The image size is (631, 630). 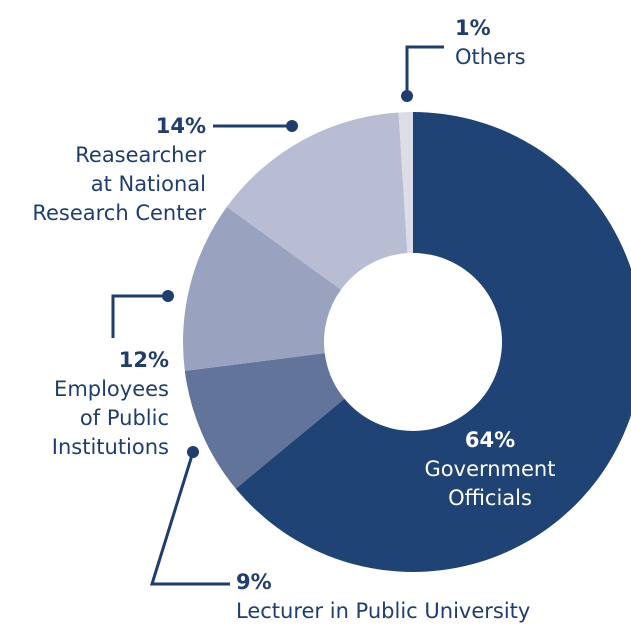 What do you see at coordinates (189, 518) in the screenshot?
I see `leader-lecturer` at bounding box center [189, 518].